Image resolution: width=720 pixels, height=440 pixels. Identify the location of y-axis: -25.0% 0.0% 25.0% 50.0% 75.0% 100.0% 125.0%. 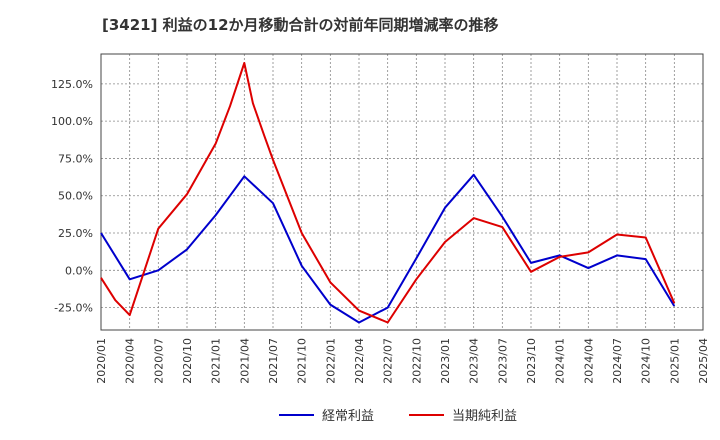
(72, 196).